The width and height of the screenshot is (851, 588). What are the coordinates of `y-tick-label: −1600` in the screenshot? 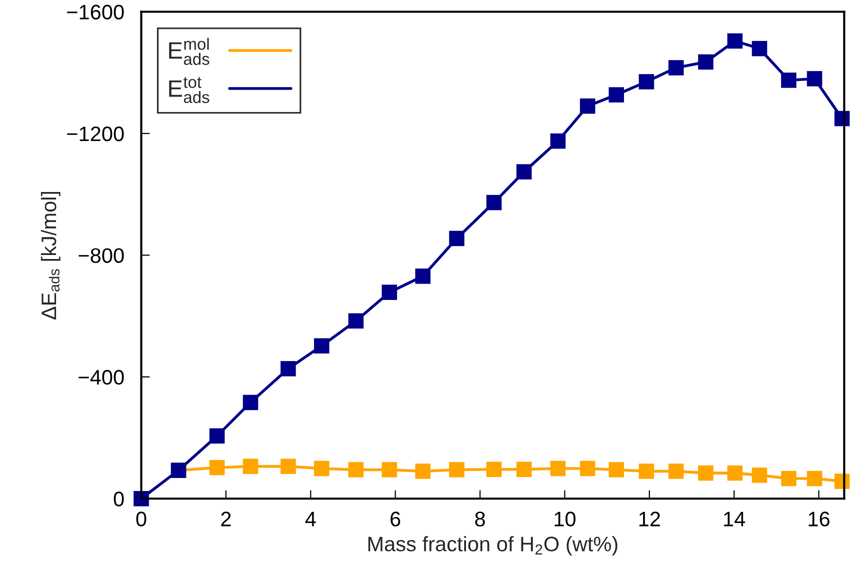 It's located at (95, 12).